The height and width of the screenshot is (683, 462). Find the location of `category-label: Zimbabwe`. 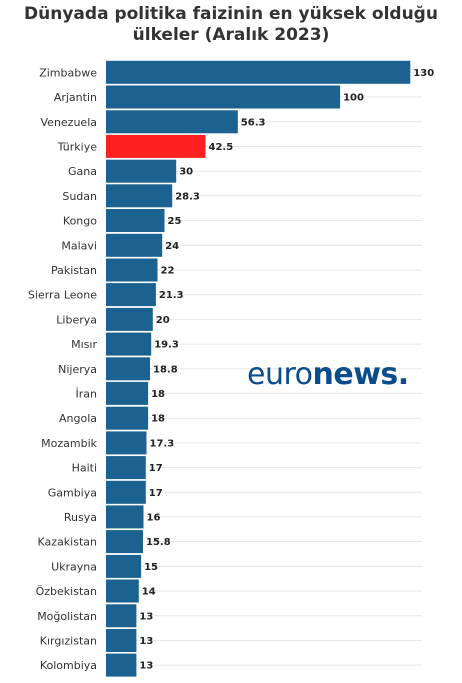

category-label: Zimbabwe is located at coordinates (68, 72).